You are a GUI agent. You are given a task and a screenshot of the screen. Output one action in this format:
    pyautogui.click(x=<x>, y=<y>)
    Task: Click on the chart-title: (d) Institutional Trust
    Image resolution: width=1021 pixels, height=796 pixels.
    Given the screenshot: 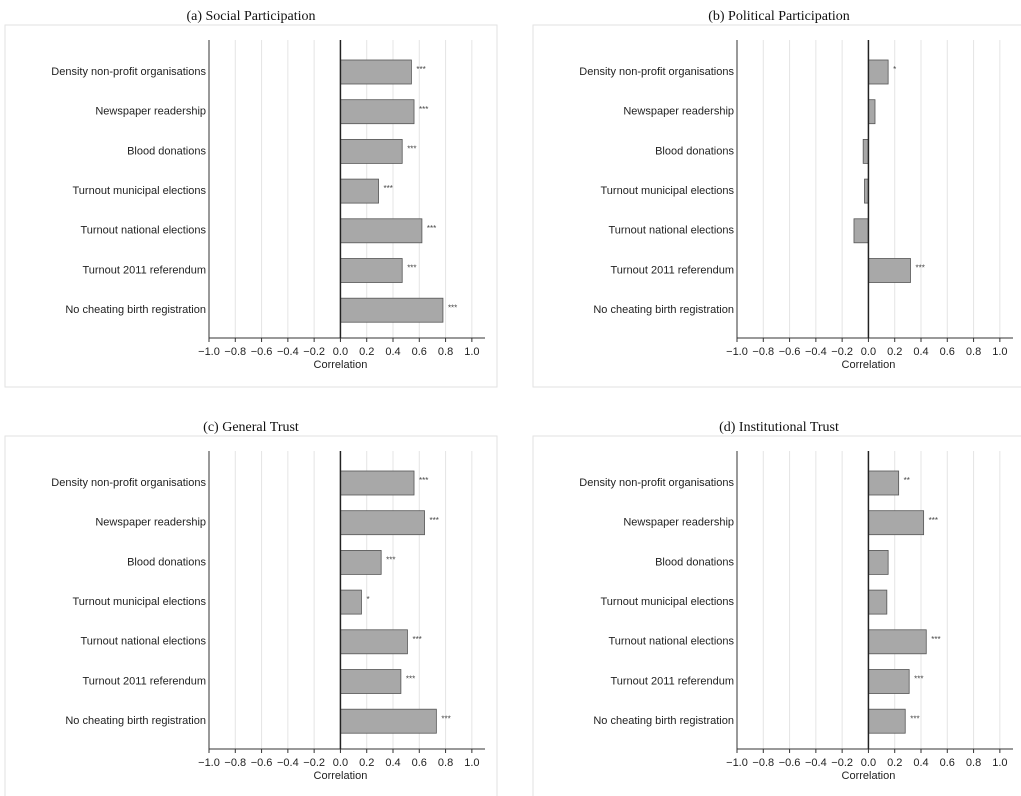 What is the action you would take?
    pyautogui.click(x=779, y=427)
    